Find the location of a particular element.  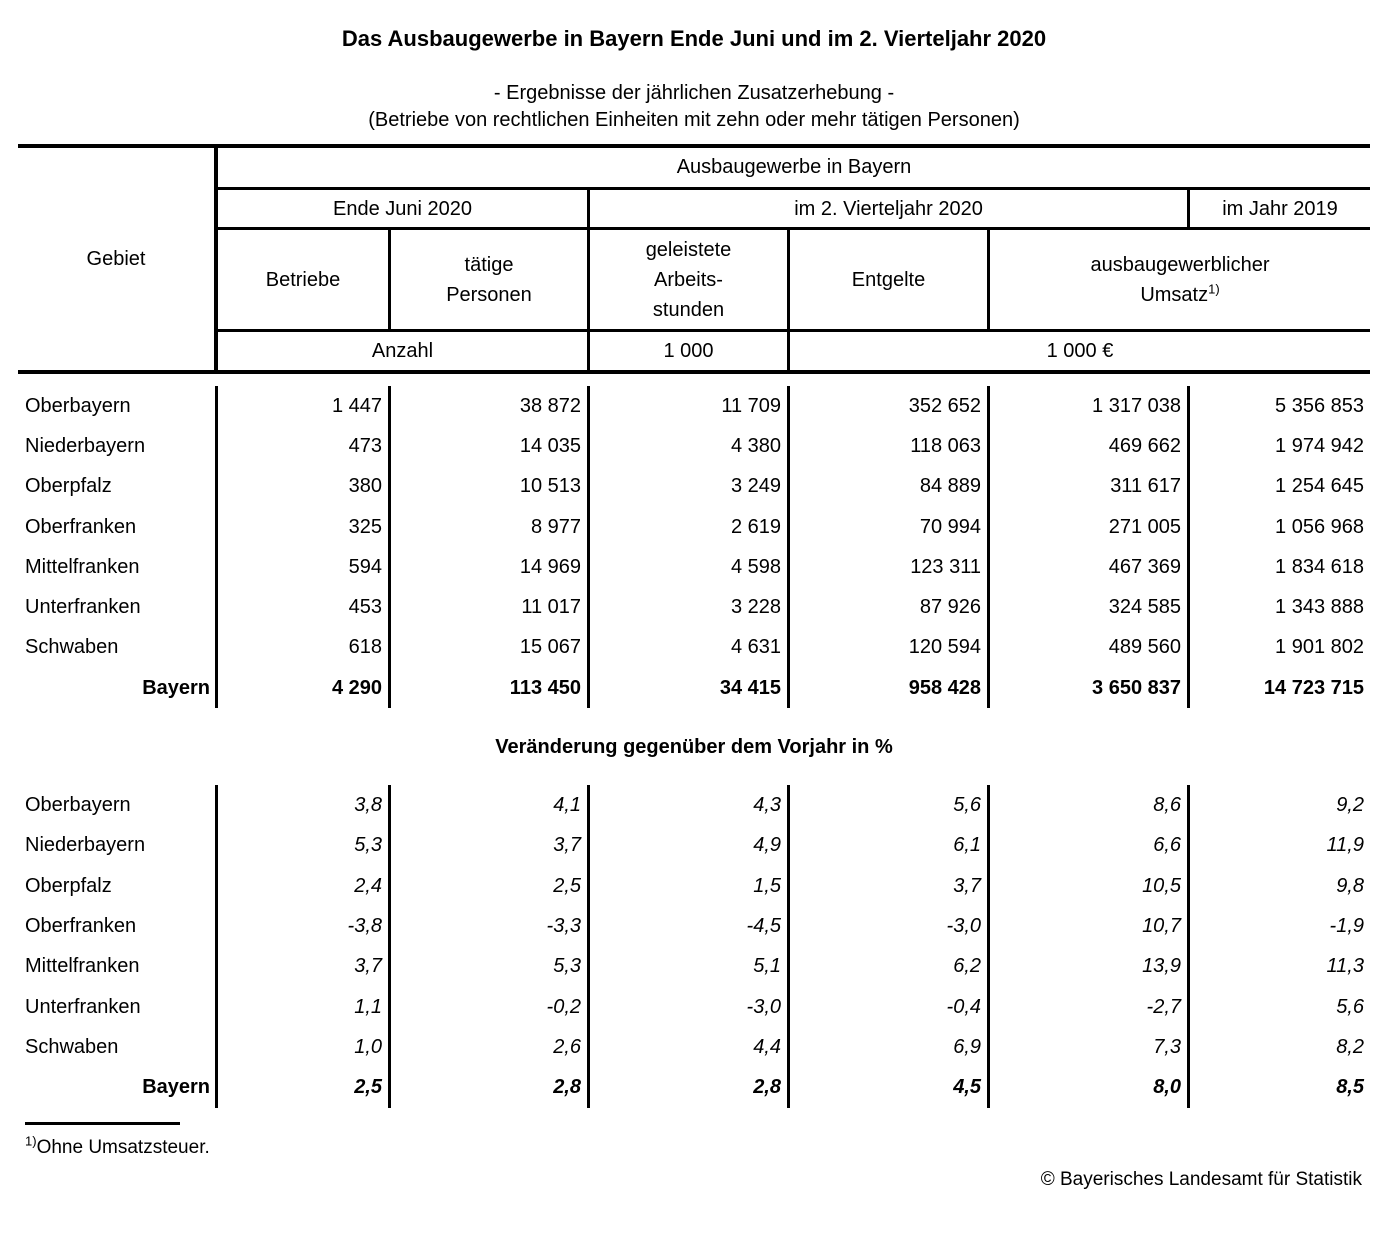

table-row: Schwaben 1,0 2,6 4,4 6,9 7,3 8,2 is located at coordinates (694, 1047).